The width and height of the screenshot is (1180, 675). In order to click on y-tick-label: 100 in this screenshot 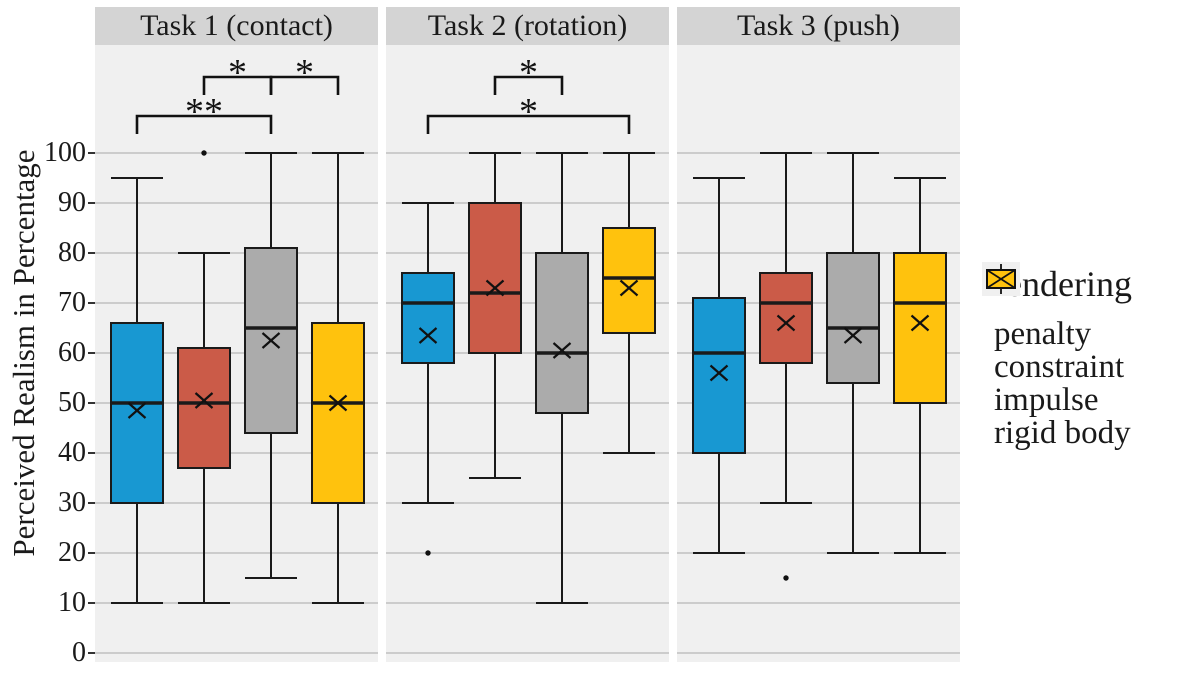, I will do `click(65, 152)`.